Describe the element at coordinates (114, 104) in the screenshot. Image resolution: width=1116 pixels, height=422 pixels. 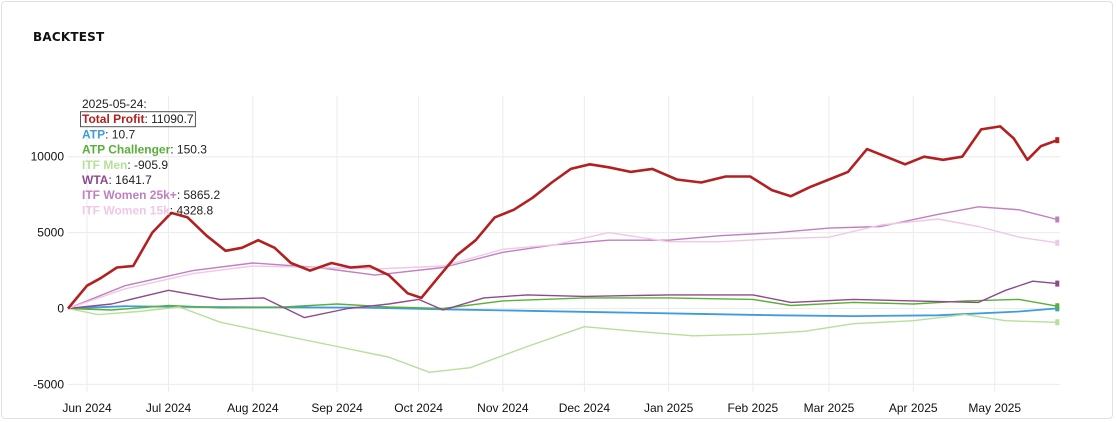
I see `legend-date: 2025-05-24:` at that location.